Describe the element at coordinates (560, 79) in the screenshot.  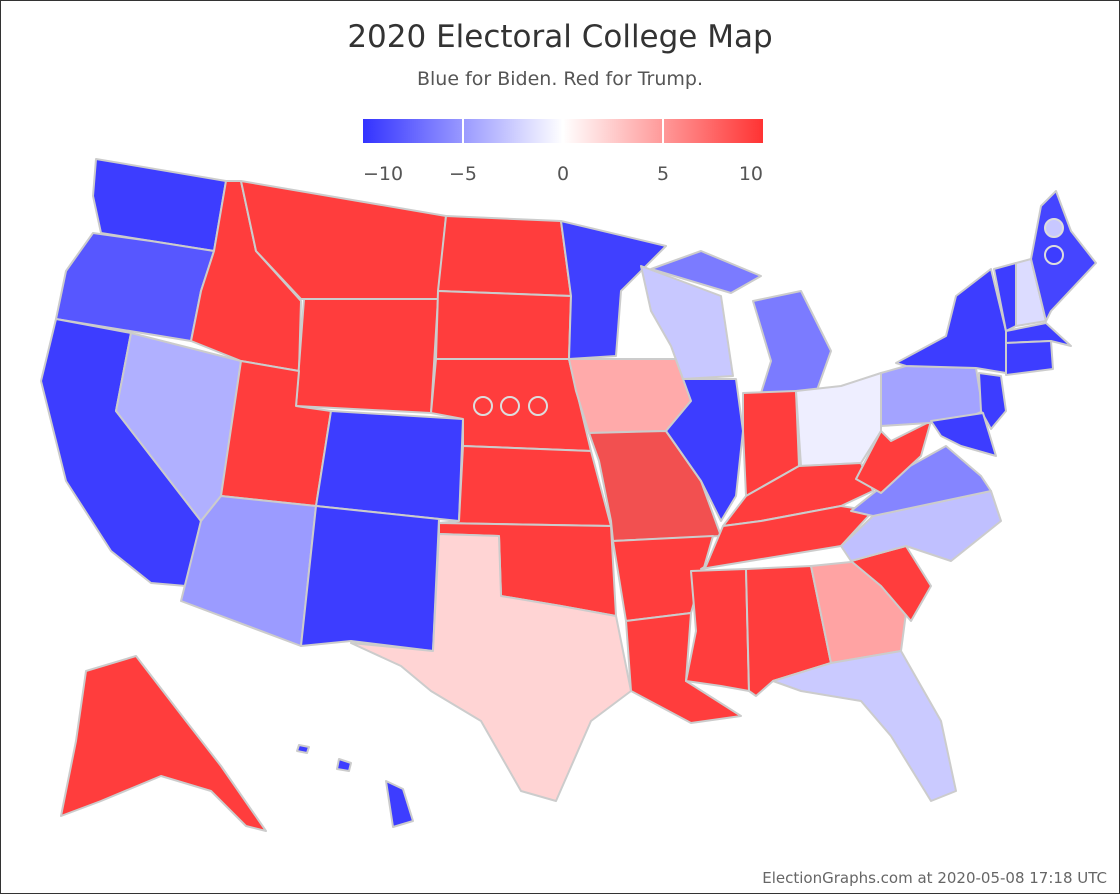
I see `subtitle: Blue for Biden. Red for Trump.` at that location.